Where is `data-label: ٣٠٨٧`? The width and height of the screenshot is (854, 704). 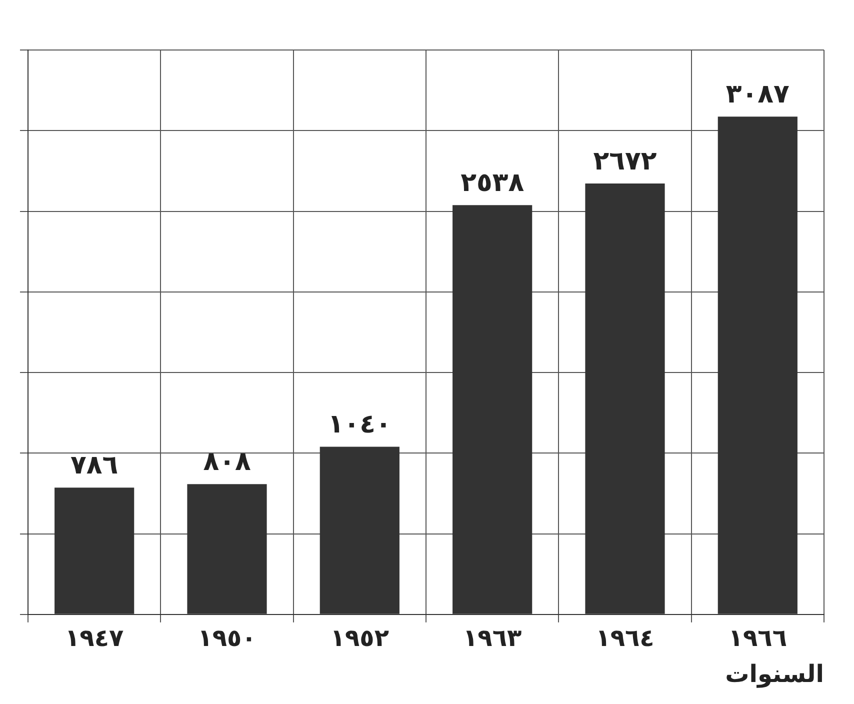
data-label: ٣٠٨٧ is located at coordinates (758, 94).